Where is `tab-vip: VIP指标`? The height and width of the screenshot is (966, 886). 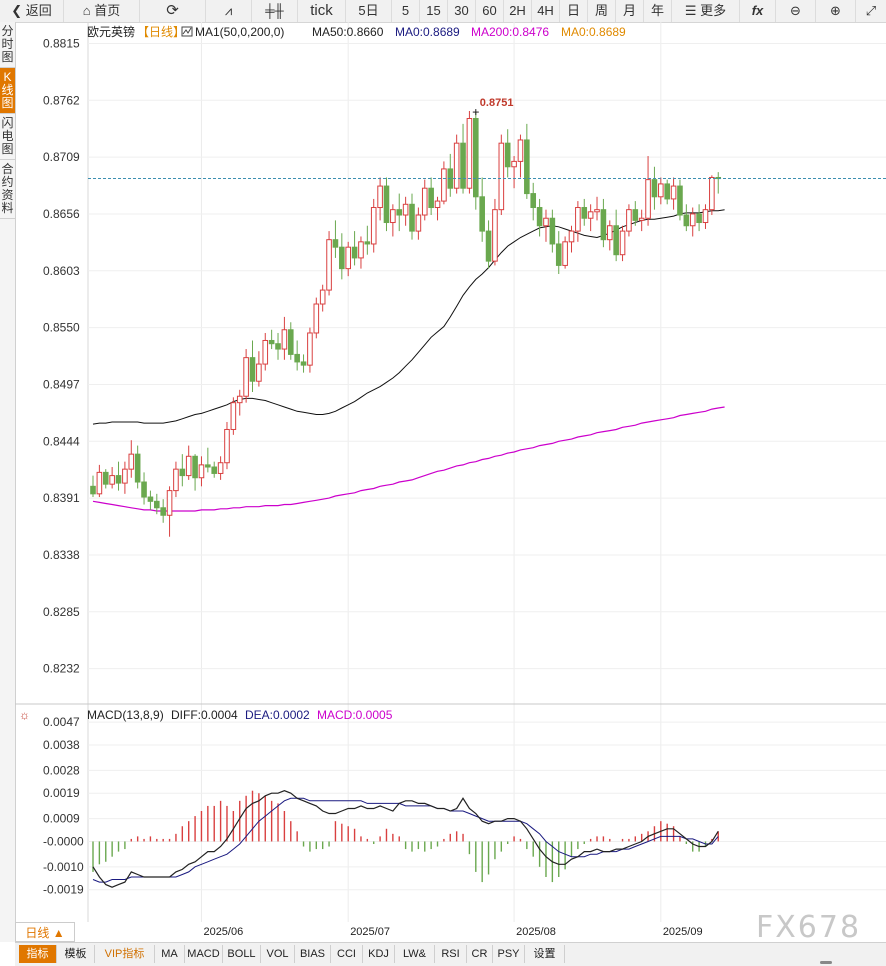 tab-vip: VIP指标 is located at coordinates (125, 954).